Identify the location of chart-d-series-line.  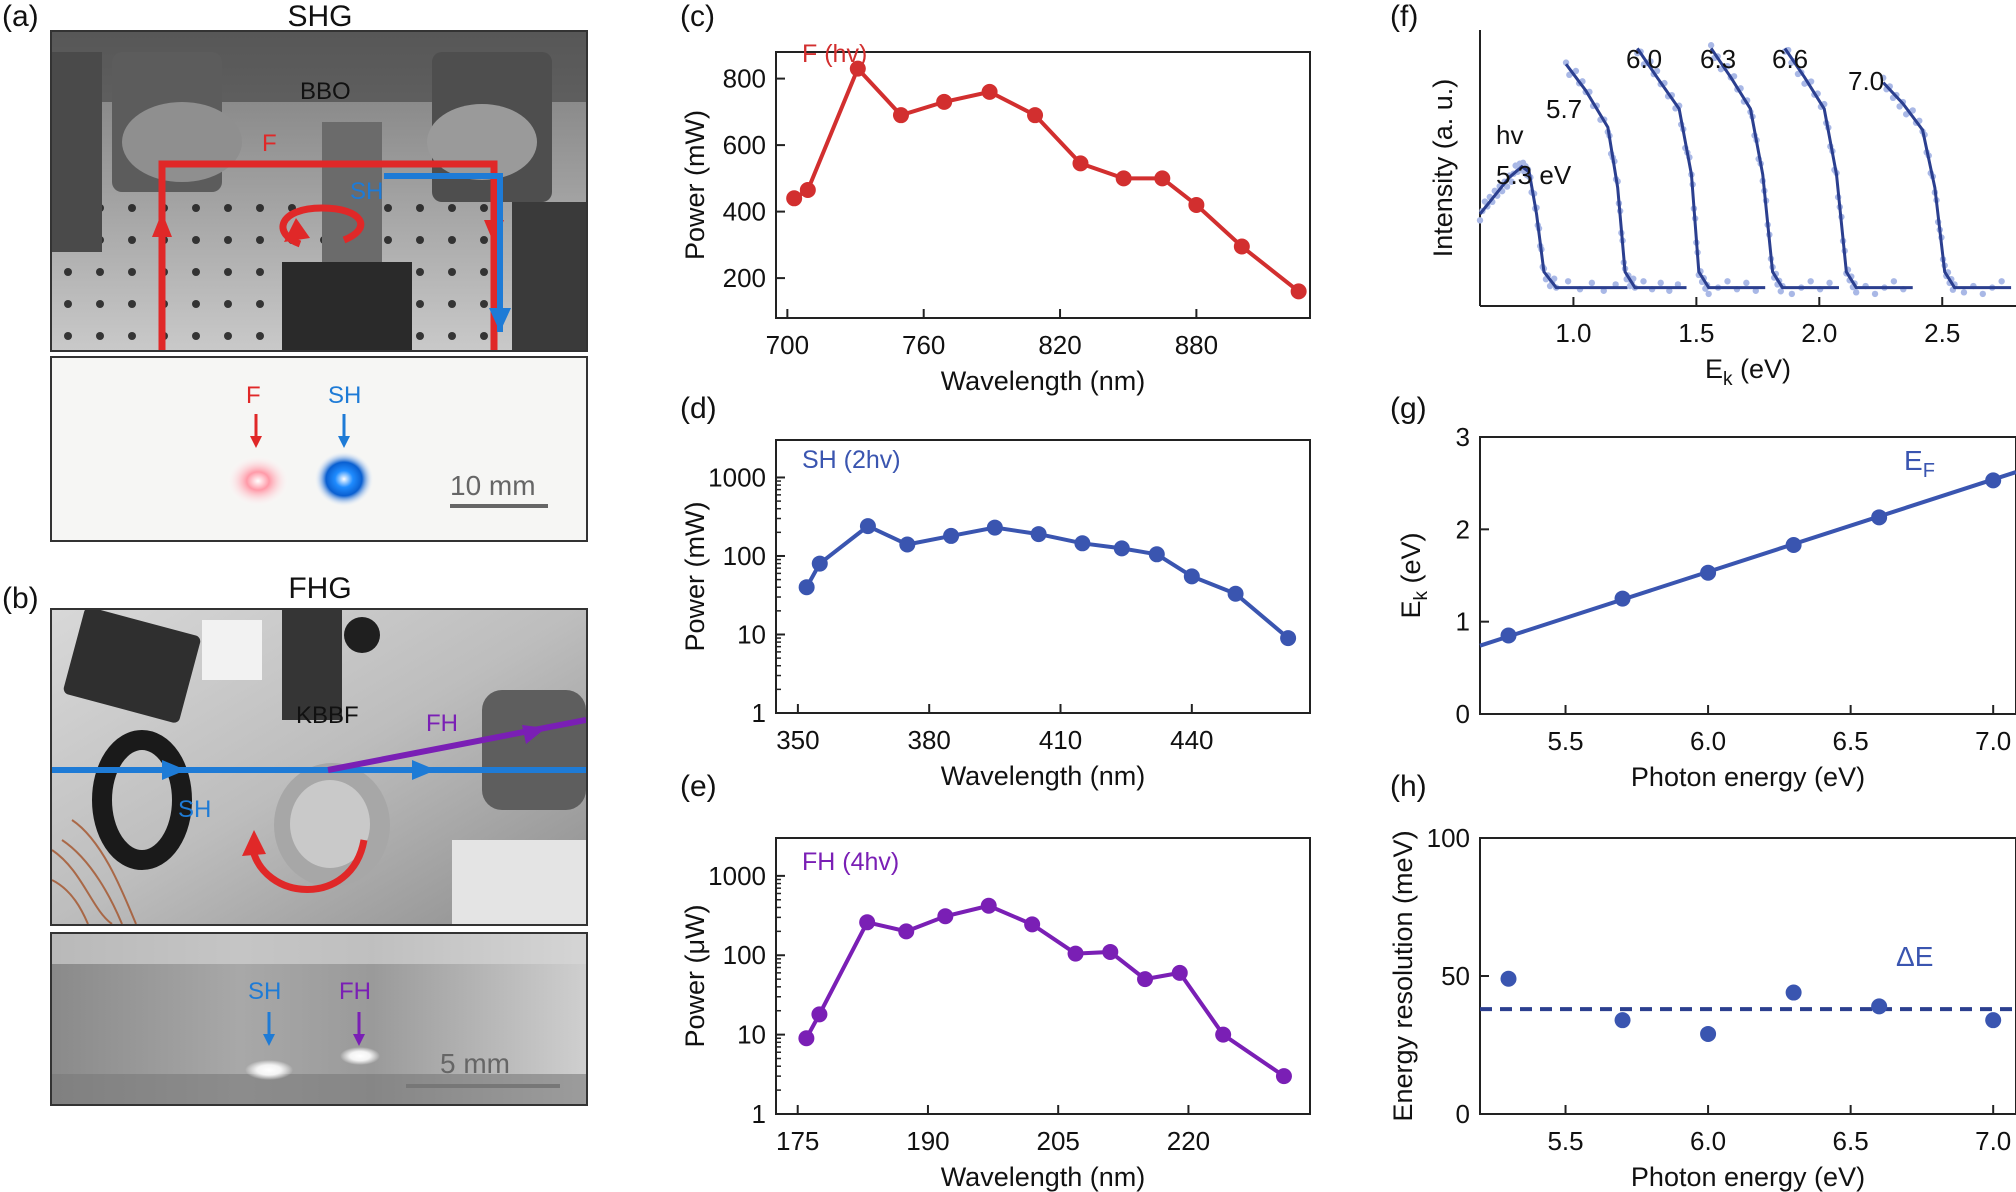
(1047, 581).